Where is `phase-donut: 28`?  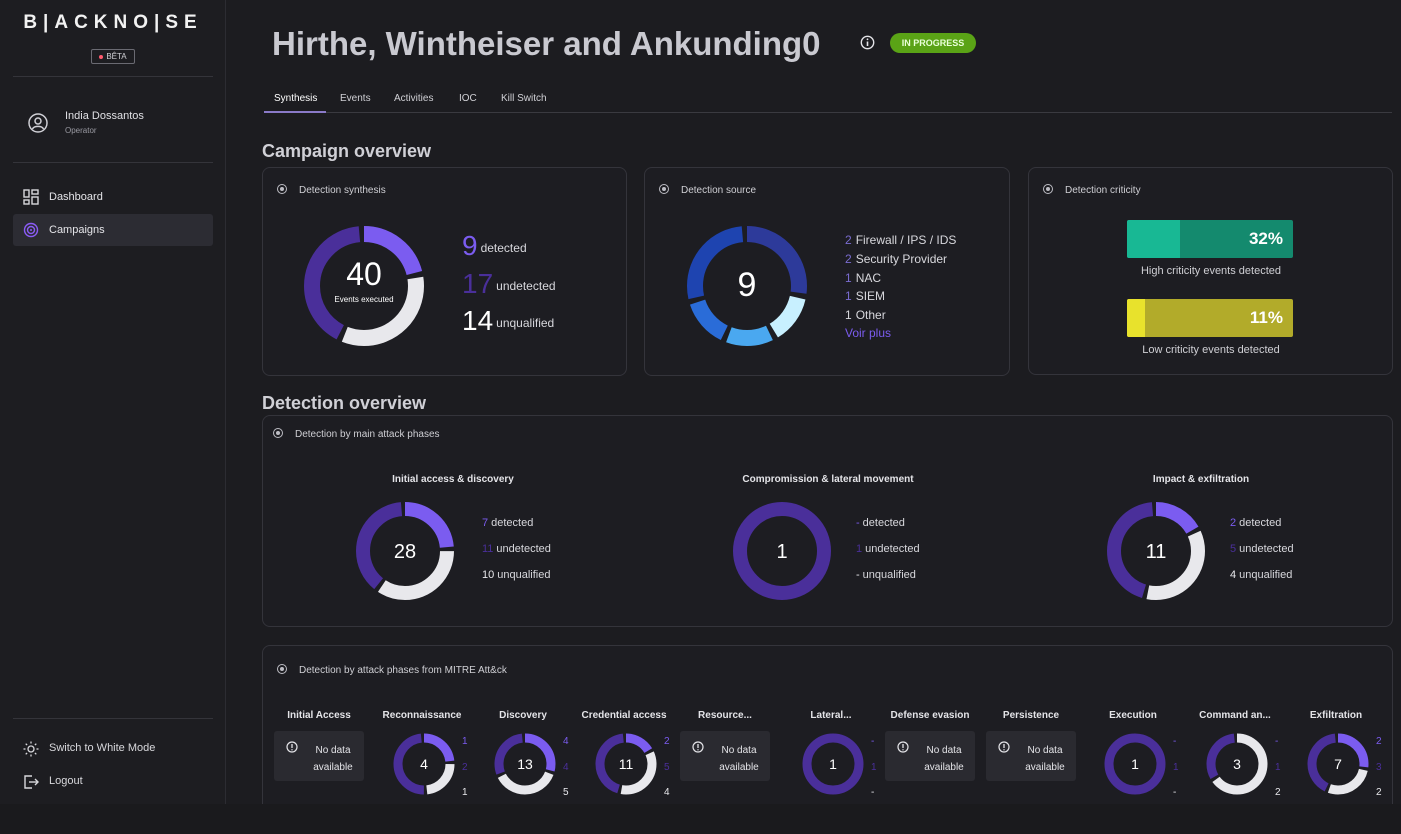
phase-donut: 28 is located at coordinates (405, 551).